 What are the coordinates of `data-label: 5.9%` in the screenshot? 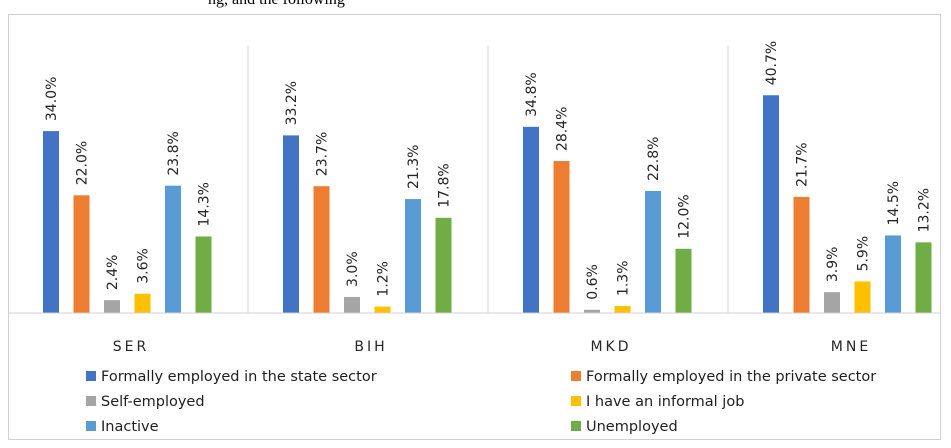 It's located at (864, 254).